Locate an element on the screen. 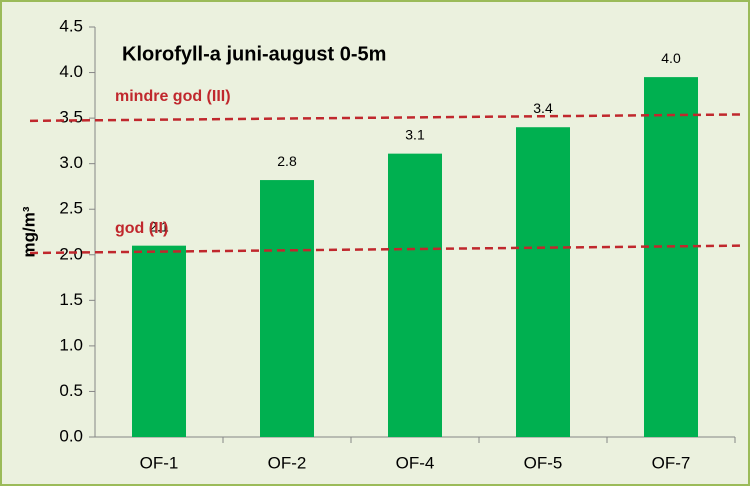 The height and width of the screenshot is (486, 750). y-axis-label: mg/m³ is located at coordinates (28, 231).